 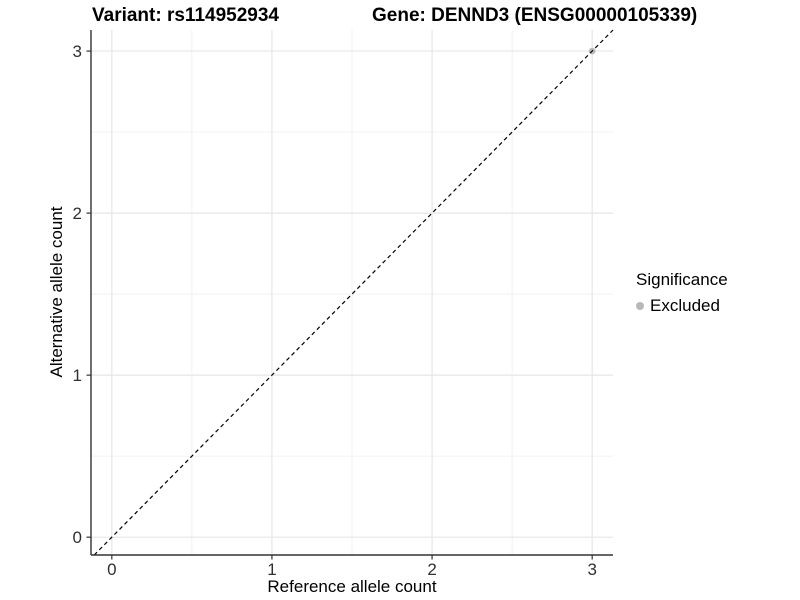 I want to click on legend-item-excluded: Excluded, so click(x=682, y=306).